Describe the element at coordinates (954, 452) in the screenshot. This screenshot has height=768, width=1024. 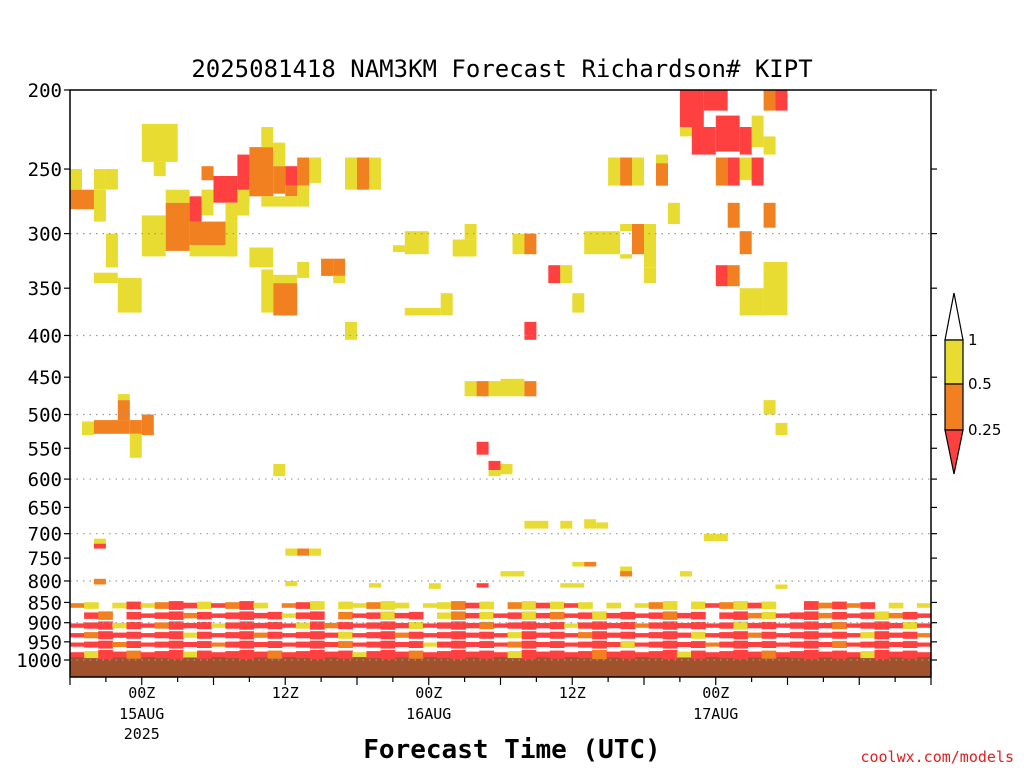
I see `colorbar-under` at that location.